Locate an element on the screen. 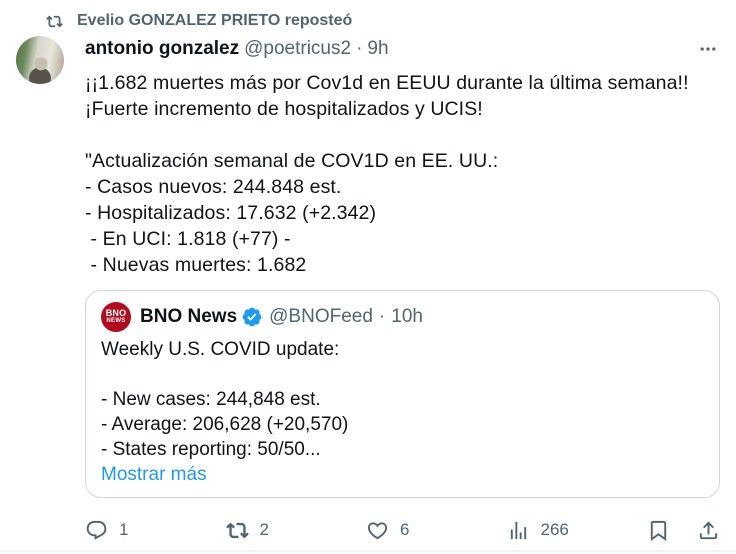 The image size is (736, 554). bookmark-button is located at coordinates (658, 530).